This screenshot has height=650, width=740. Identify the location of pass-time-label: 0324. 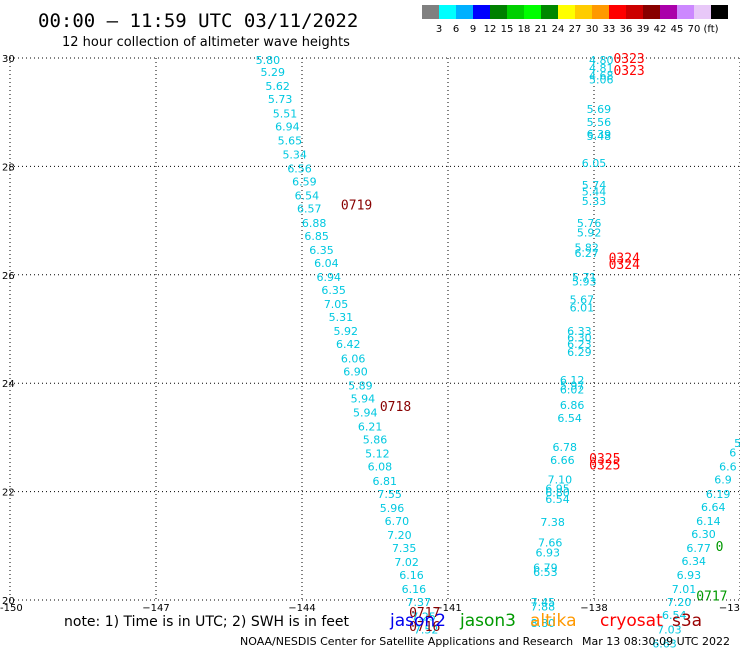
(624, 258).